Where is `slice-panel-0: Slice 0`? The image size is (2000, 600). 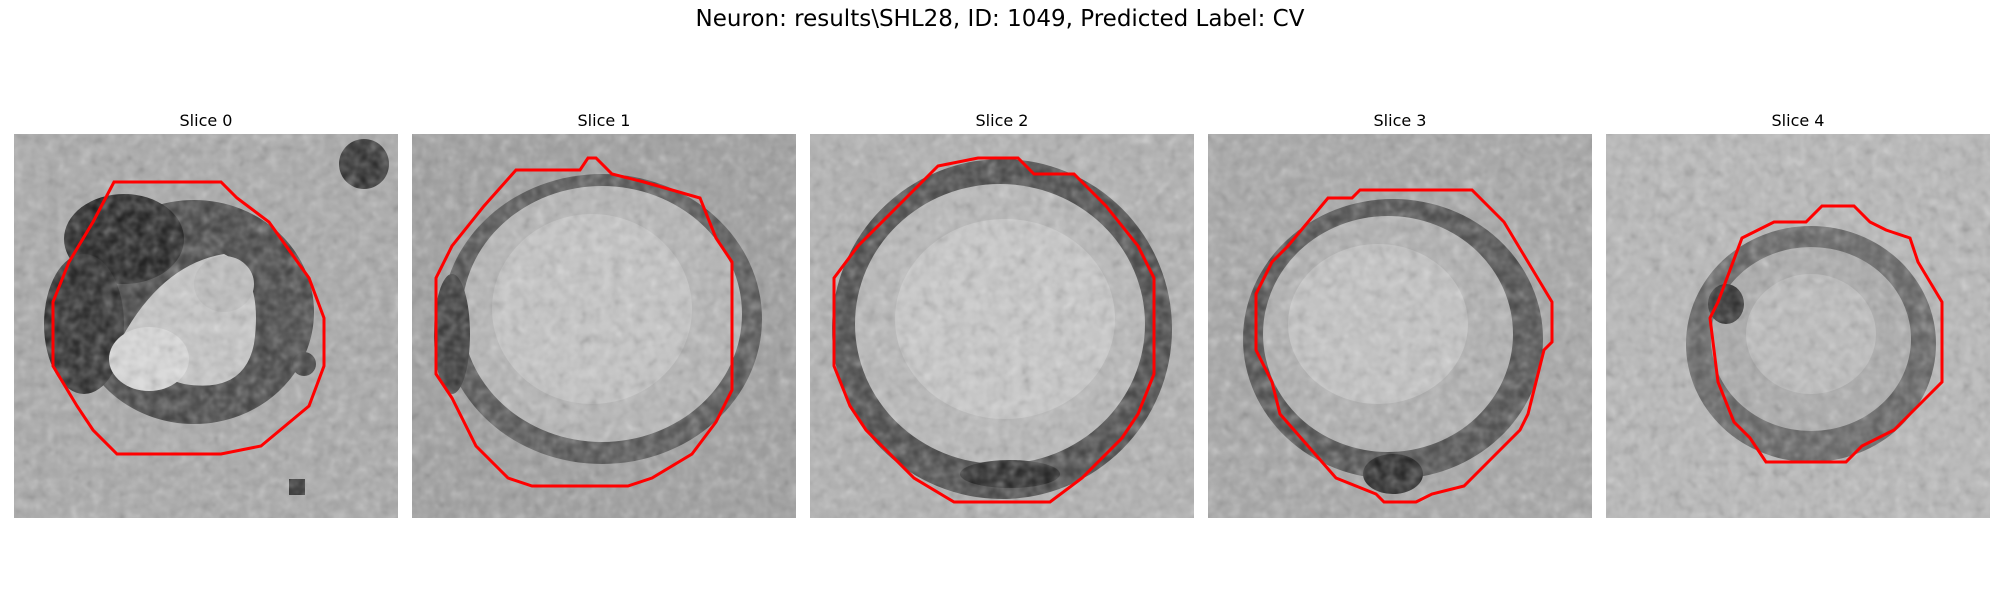 slice-panel-0: Slice 0 is located at coordinates (206, 314).